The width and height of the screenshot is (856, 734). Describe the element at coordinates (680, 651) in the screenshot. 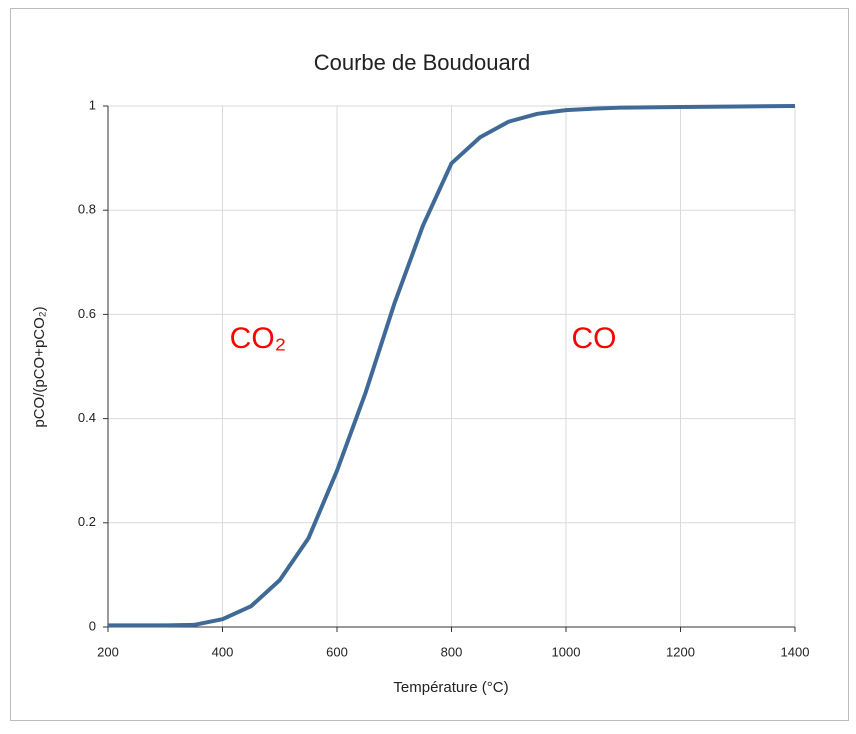

I see `x-tick-label: 1200` at that location.